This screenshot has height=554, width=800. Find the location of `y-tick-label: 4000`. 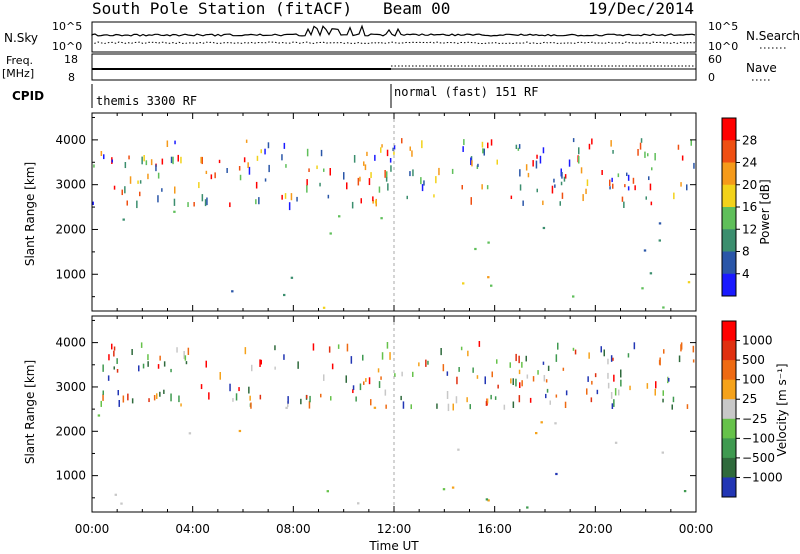

y-tick-label: 4000 is located at coordinates (70, 343).